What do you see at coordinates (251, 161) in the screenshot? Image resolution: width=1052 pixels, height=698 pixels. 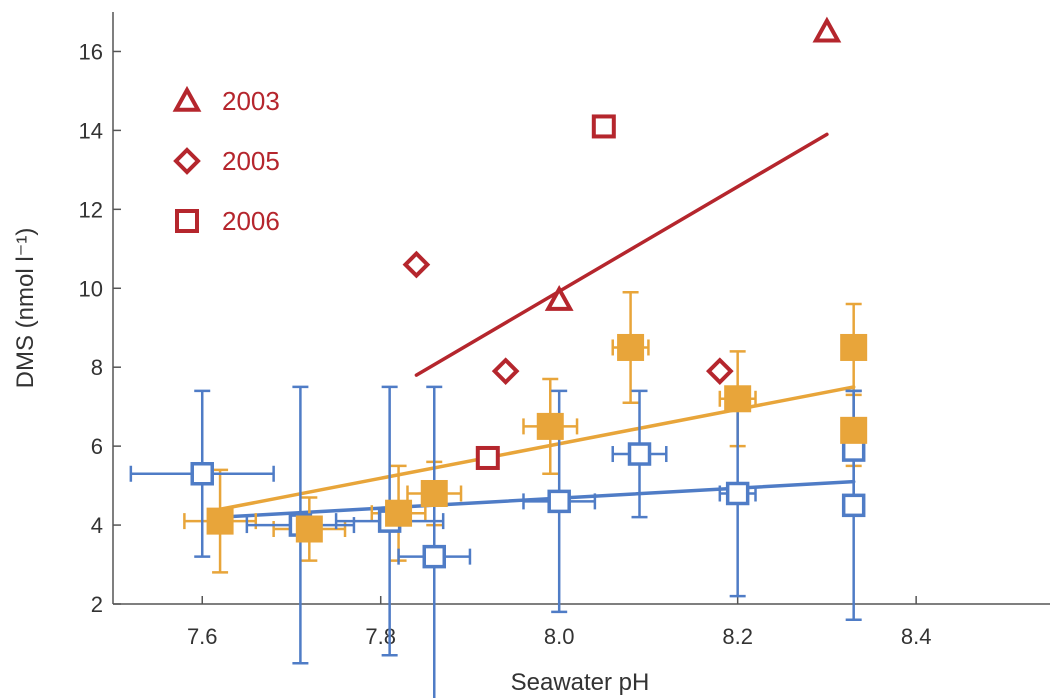 I see `legend-label-2005: 2005` at bounding box center [251, 161].